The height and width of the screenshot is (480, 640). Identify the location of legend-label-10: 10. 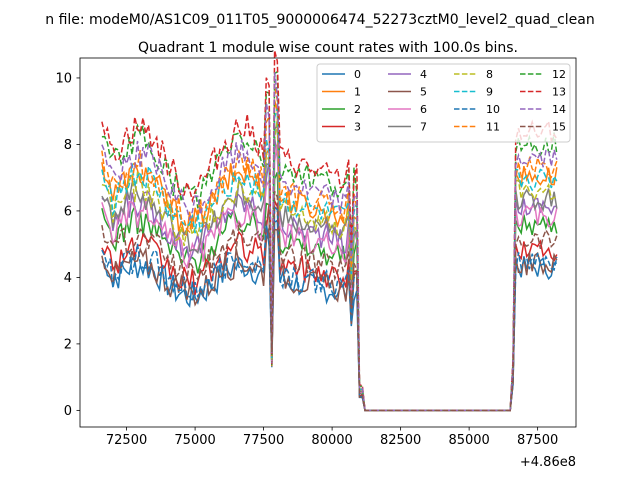
(493, 109).